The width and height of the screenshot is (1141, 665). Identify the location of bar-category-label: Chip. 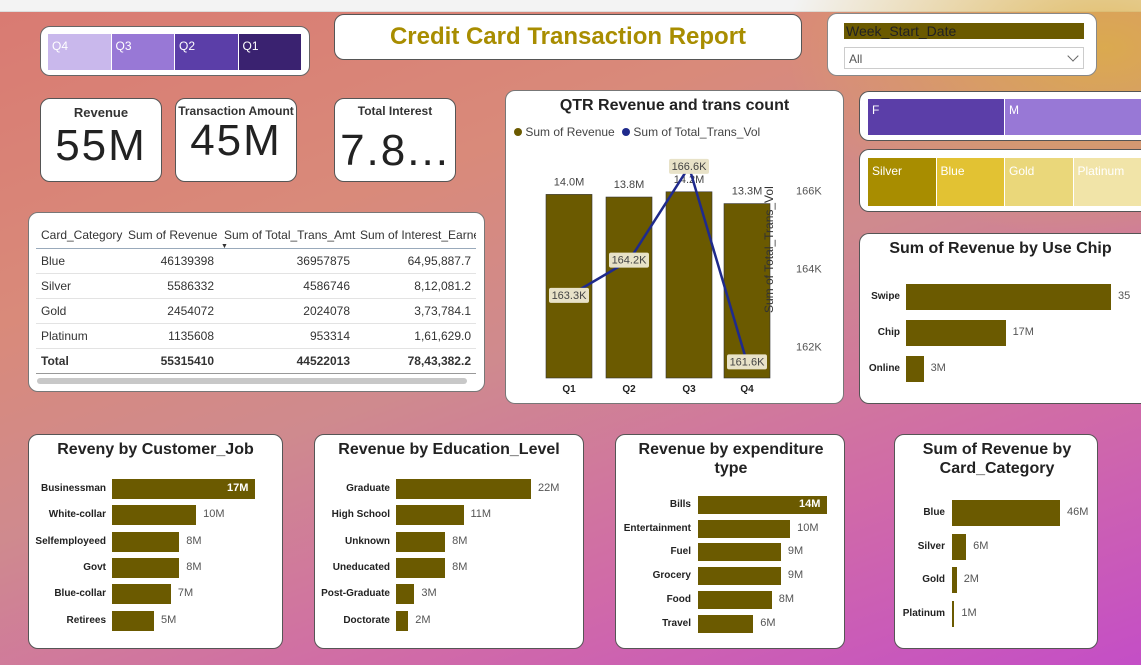
(888, 332).